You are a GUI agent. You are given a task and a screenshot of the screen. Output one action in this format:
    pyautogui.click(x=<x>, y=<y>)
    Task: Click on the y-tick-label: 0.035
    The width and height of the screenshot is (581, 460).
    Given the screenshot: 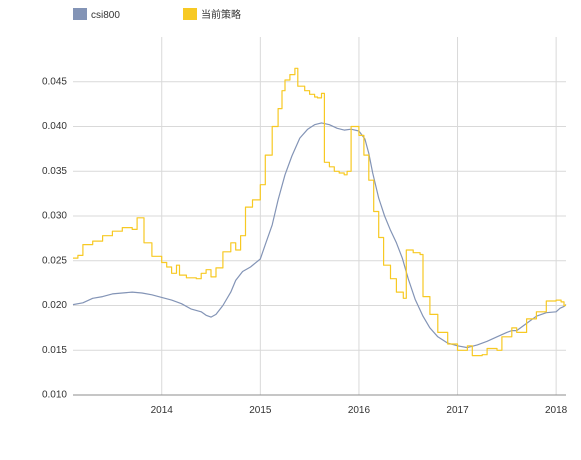 What is the action you would take?
    pyautogui.click(x=54, y=171)
    